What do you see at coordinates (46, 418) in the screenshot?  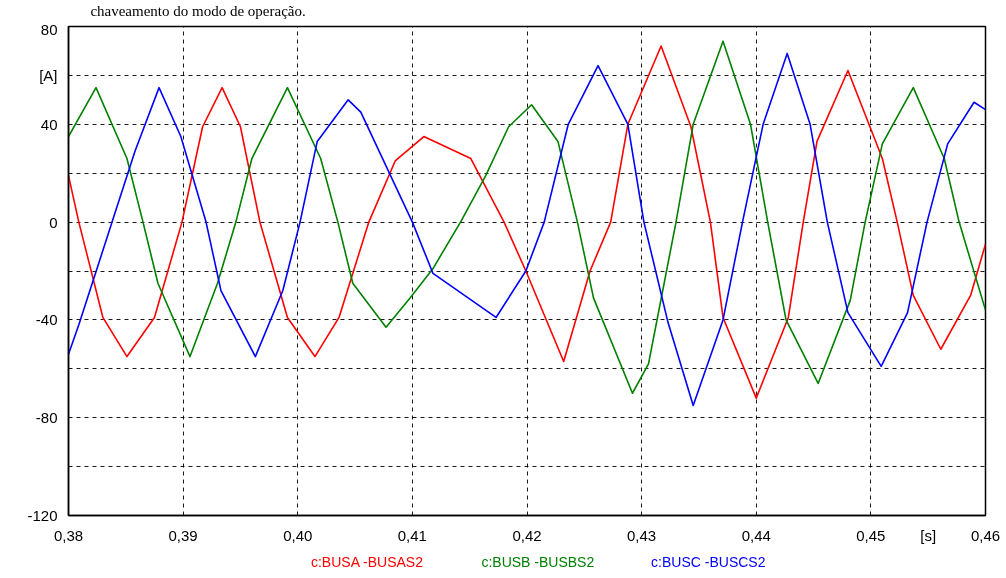 I see `y-tick-label: -80` at bounding box center [46, 418].